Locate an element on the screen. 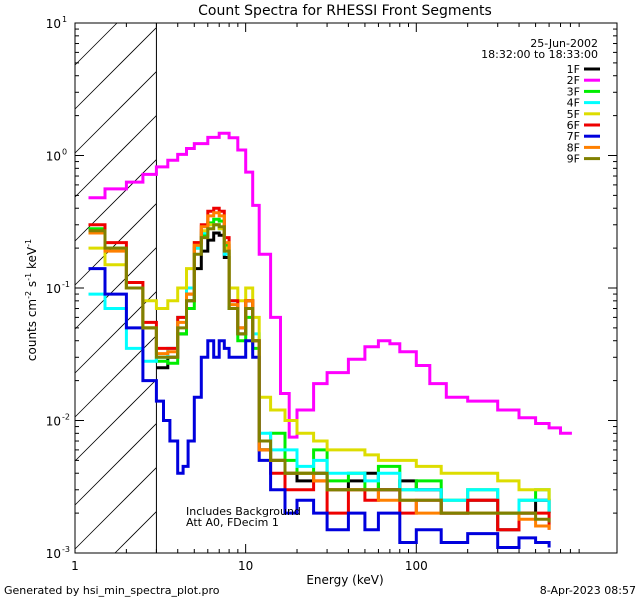 The width and height of the screenshot is (640, 600). y-tick-exponent: -1 is located at coordinates (66, 284).